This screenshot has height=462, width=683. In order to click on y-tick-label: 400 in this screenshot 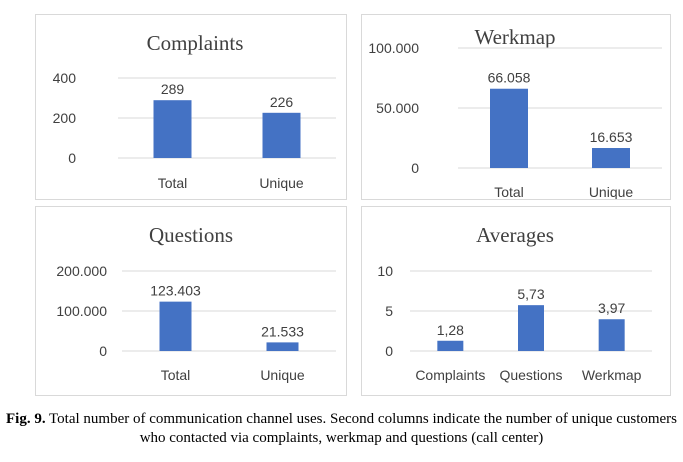, I will do `click(65, 78)`.